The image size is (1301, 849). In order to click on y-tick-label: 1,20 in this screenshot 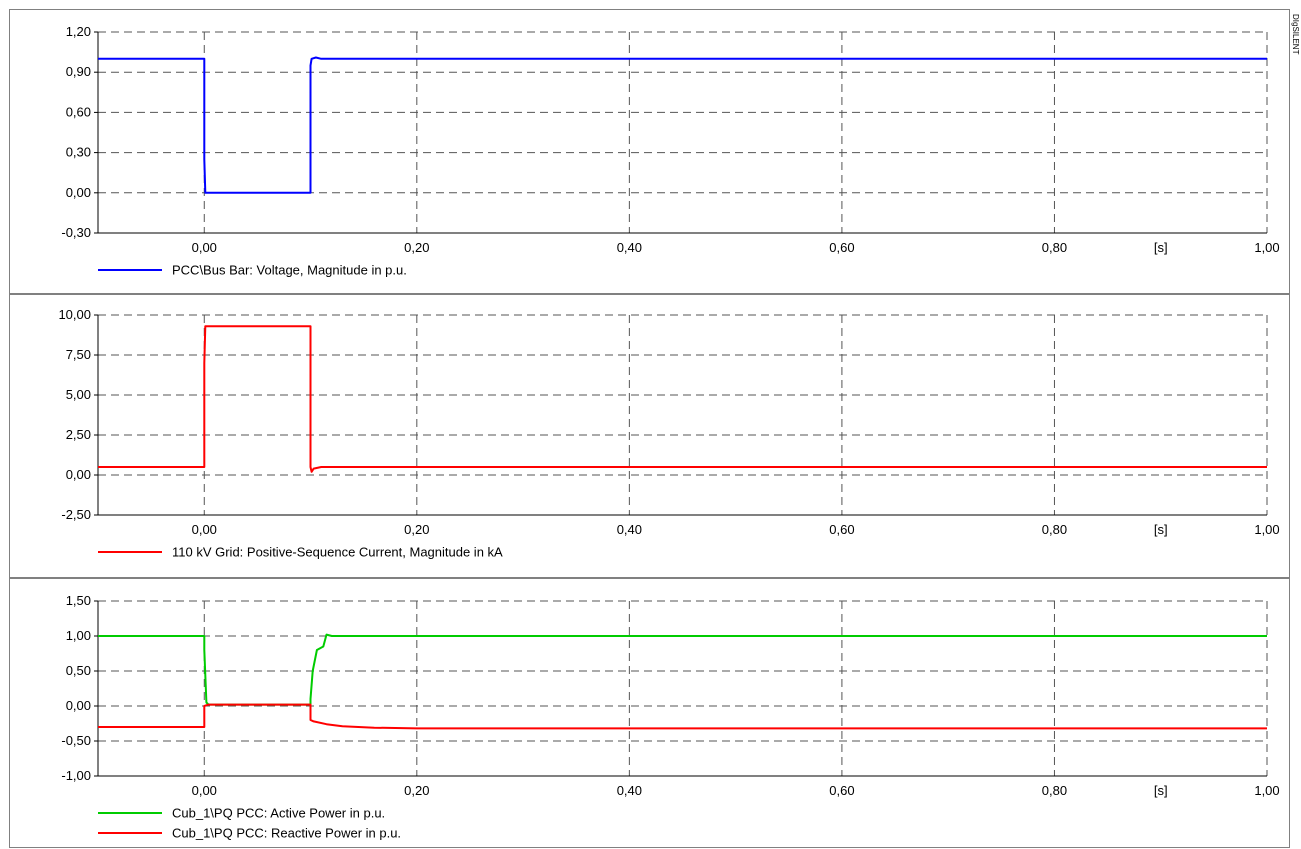, I will do `click(78, 31)`.